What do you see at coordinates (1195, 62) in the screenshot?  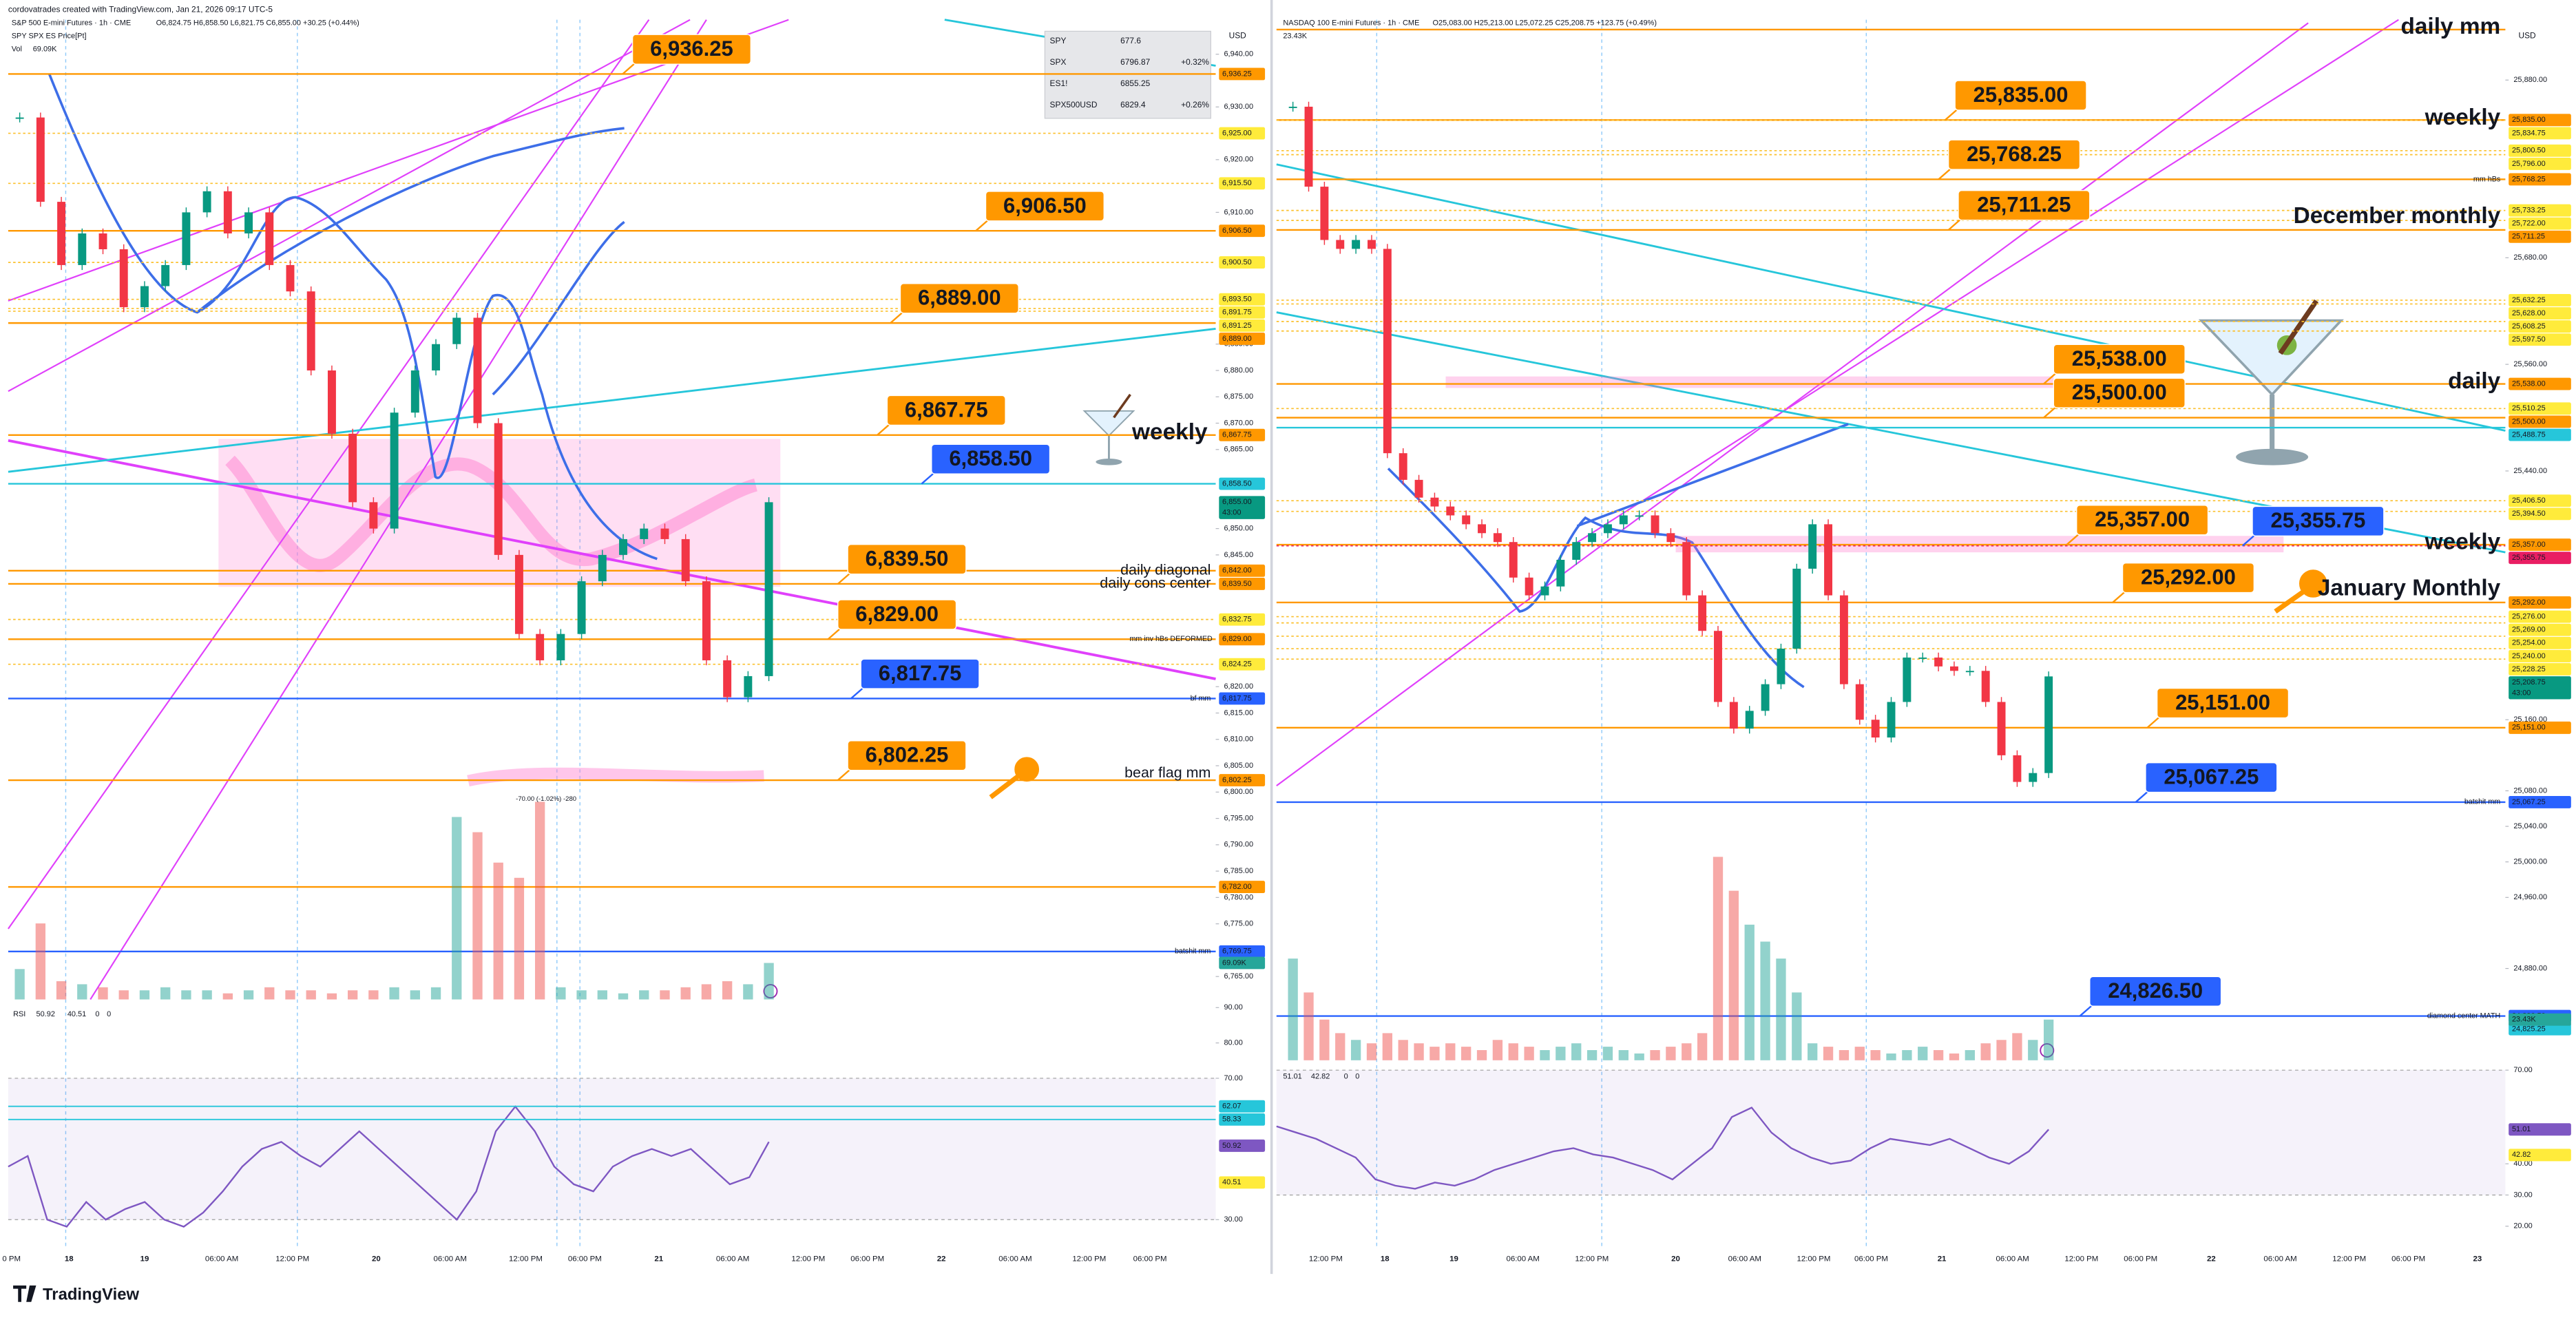 I see `watchlist-change: +0.32%` at bounding box center [1195, 62].